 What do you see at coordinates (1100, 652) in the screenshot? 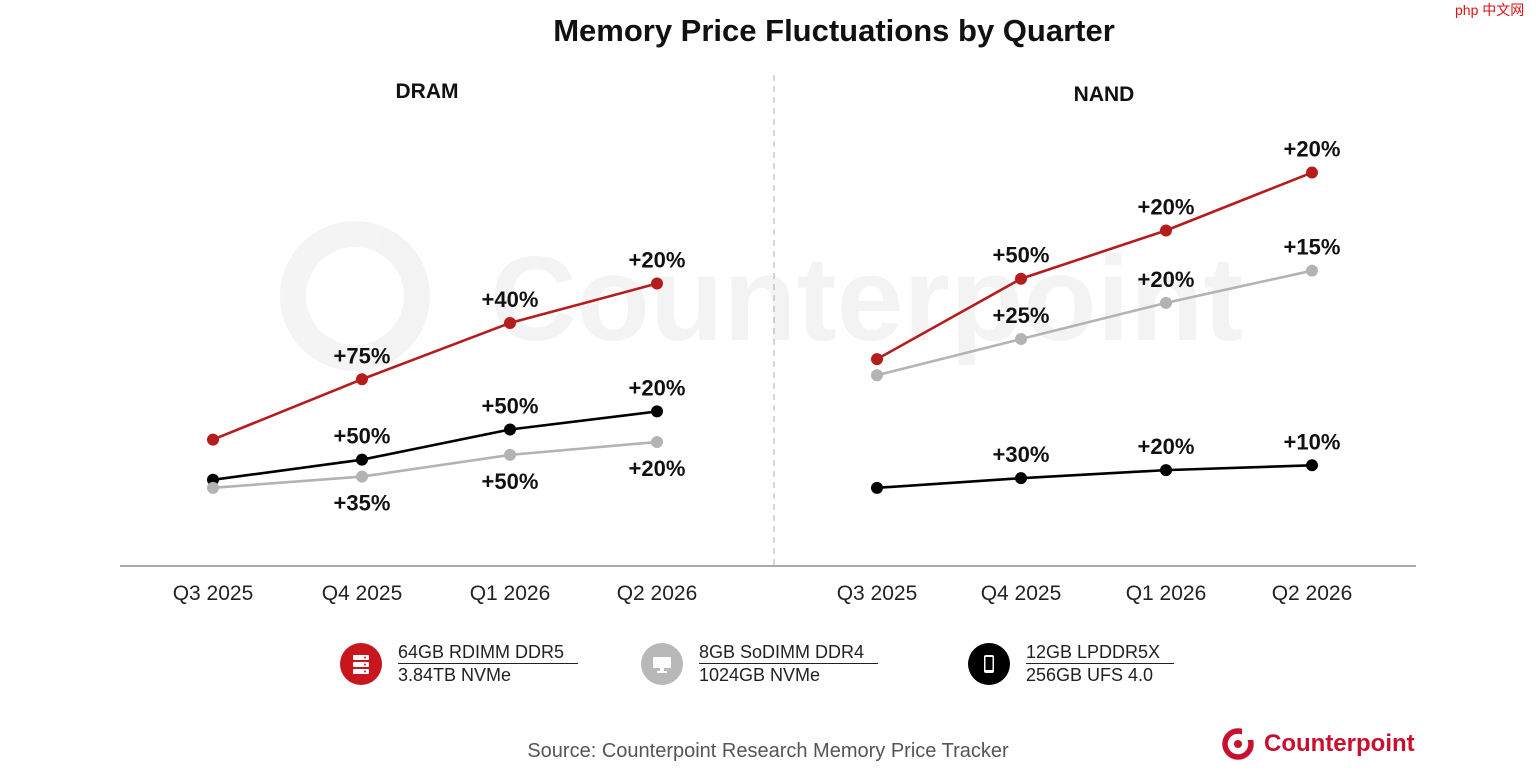
I see `legend-label-line1: 12GB LPDDR5X` at bounding box center [1100, 652].